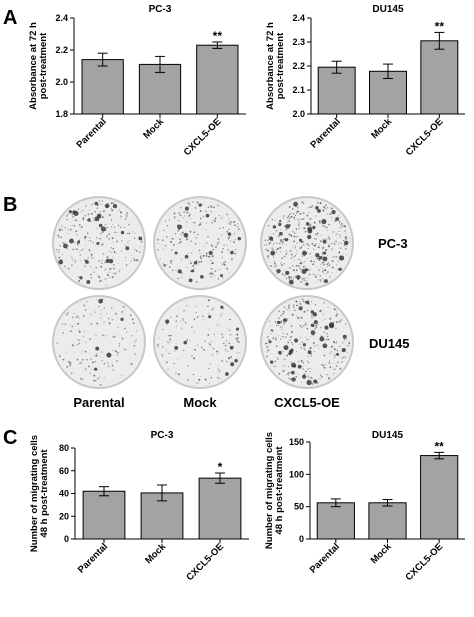 This screenshot has width=474, height=617. I want to click on bar-mock, so click(387, 521).